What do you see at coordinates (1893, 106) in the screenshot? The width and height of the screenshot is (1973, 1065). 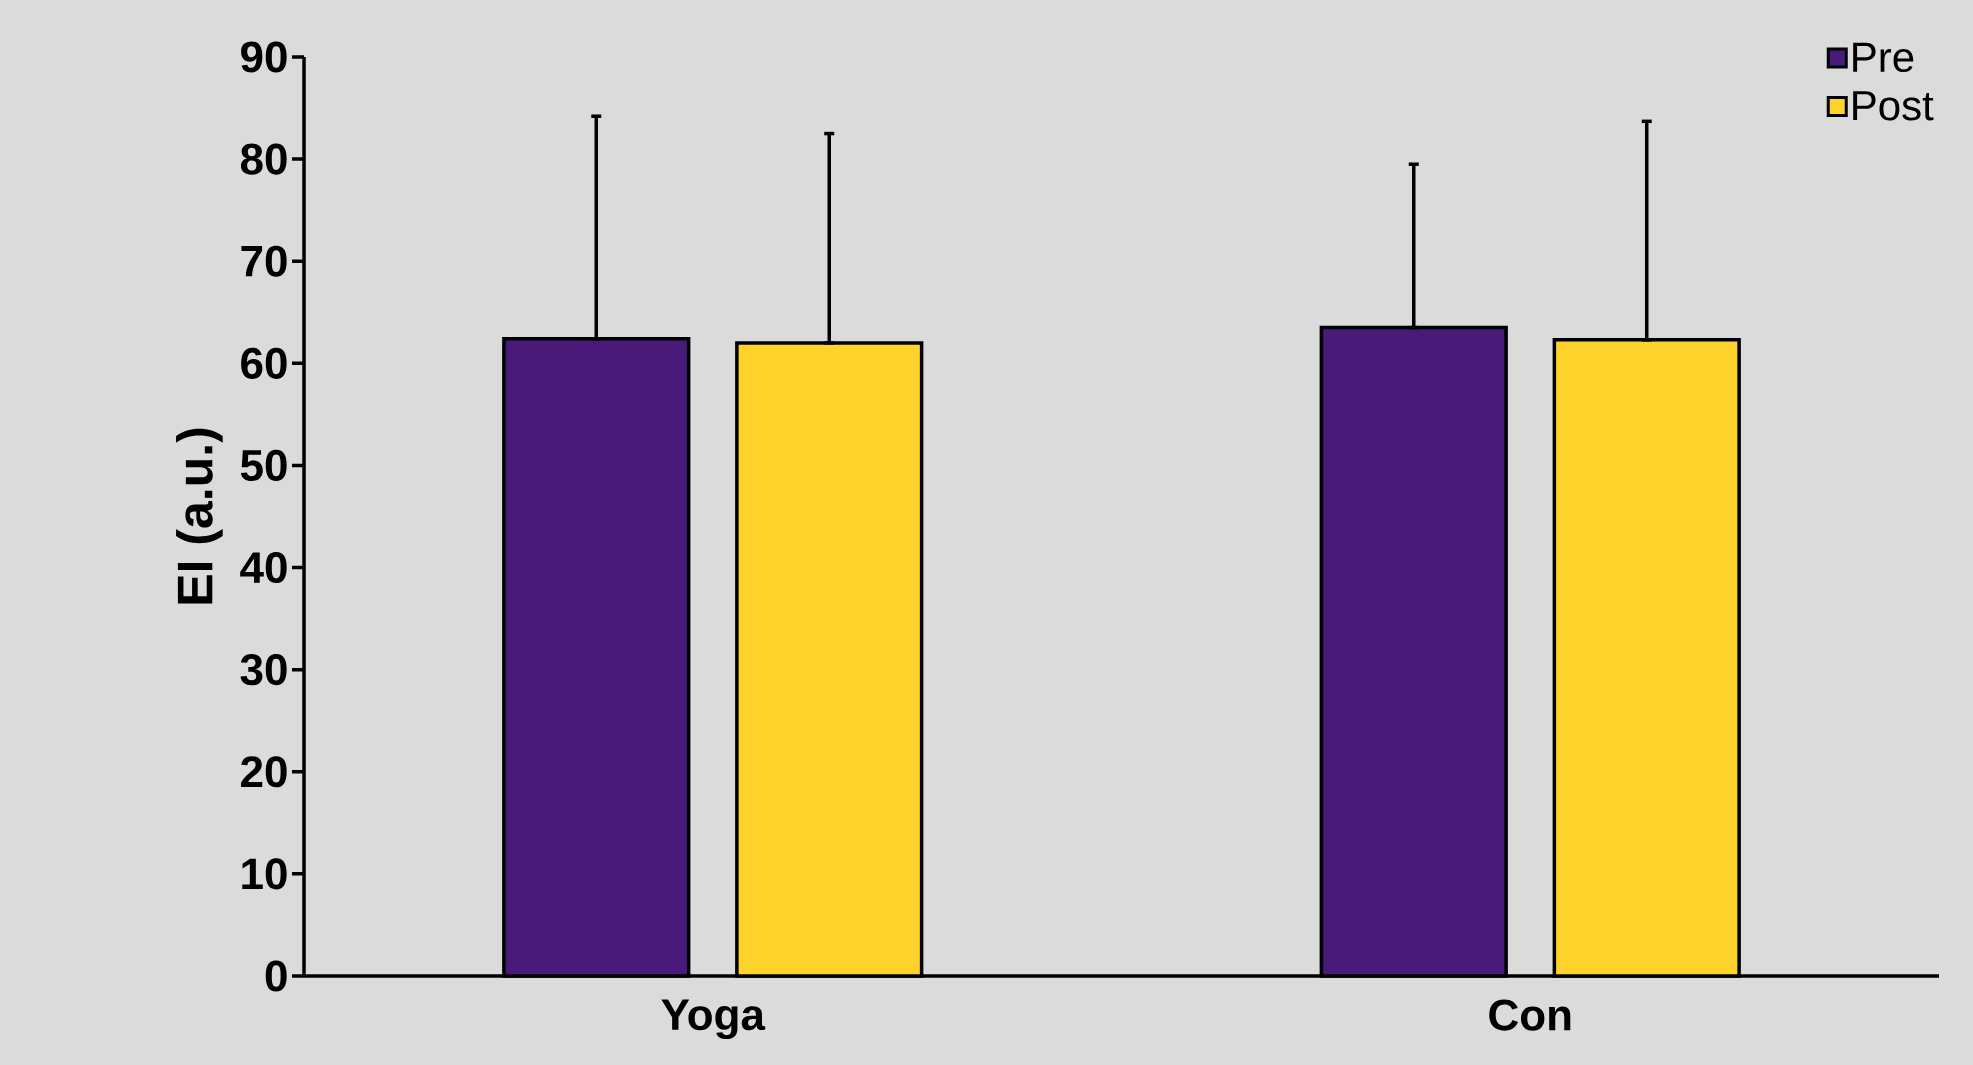 I see `legend-label: Post` at bounding box center [1893, 106].